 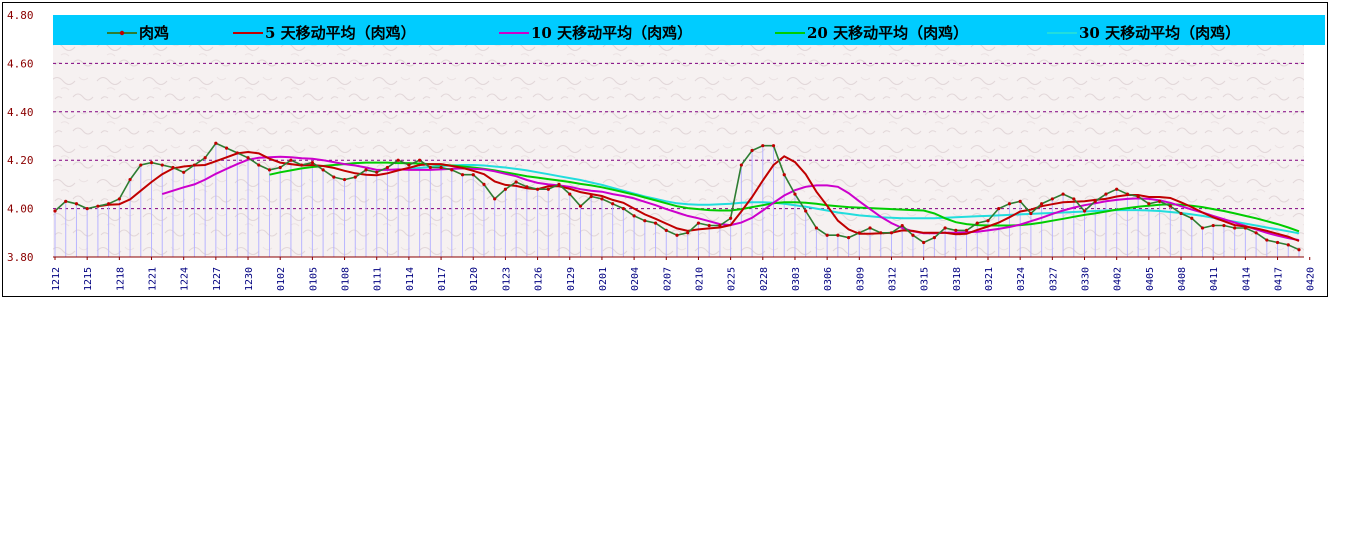 What do you see at coordinates (410, 279) in the screenshot?
I see `x-tick-label: 0114` at bounding box center [410, 279].